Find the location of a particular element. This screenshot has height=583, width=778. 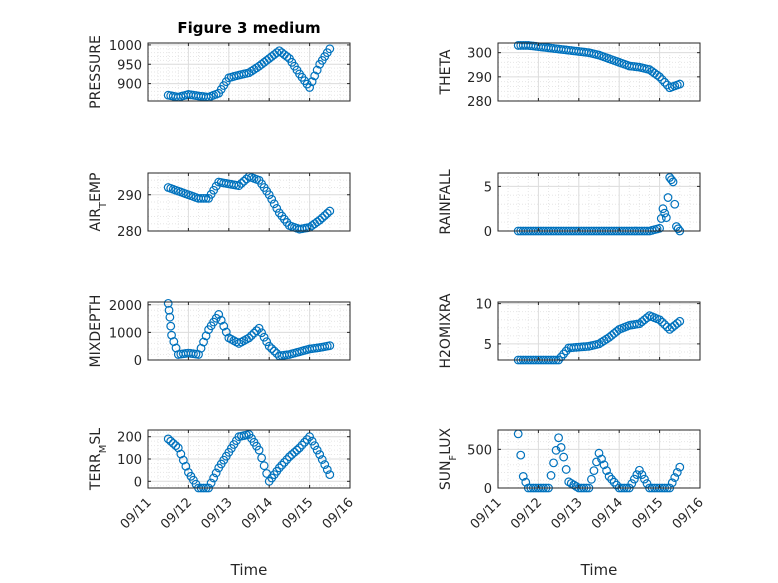

subplot-mixdepth: 0 1000 2000 MIXDEPTH is located at coordinates (219, 332).